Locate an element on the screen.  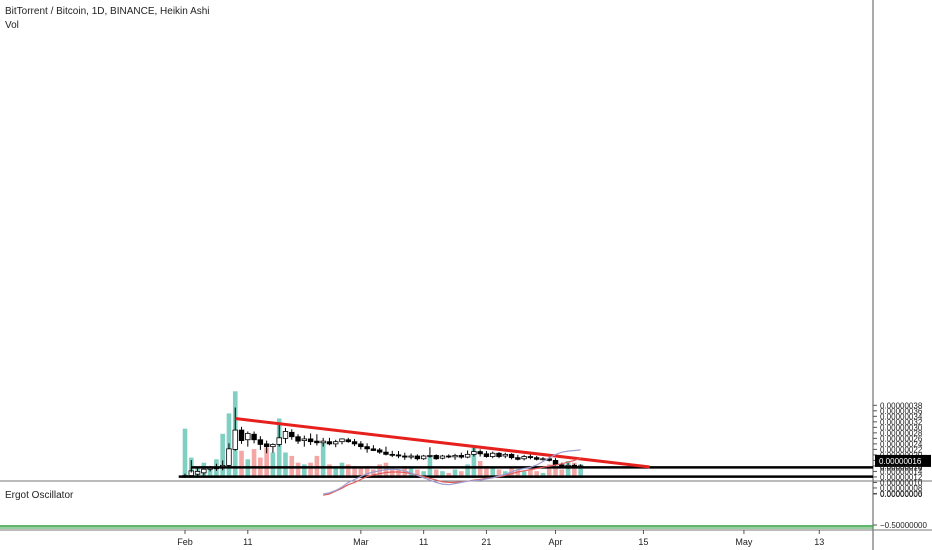
volume-label: Vol is located at coordinates (12, 25).